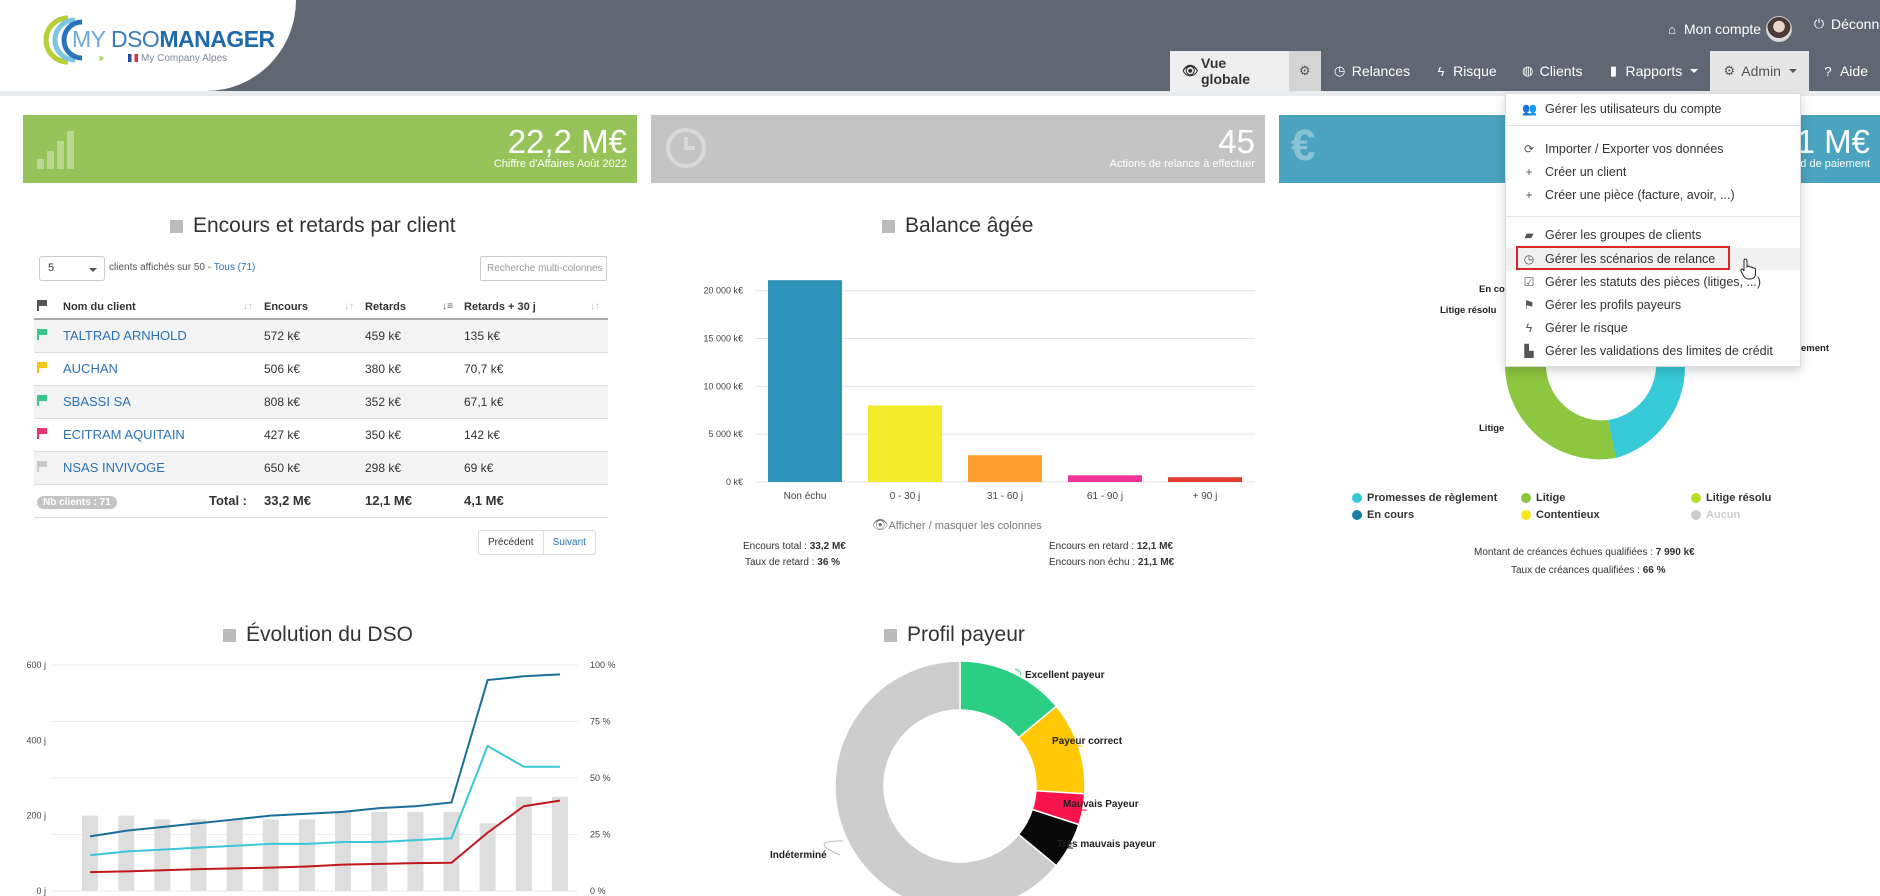 The height and width of the screenshot is (896, 1880). Describe the element at coordinates (1229, 71) in the screenshot. I see `nav-vue-globale: 👁 Vue globale` at that location.